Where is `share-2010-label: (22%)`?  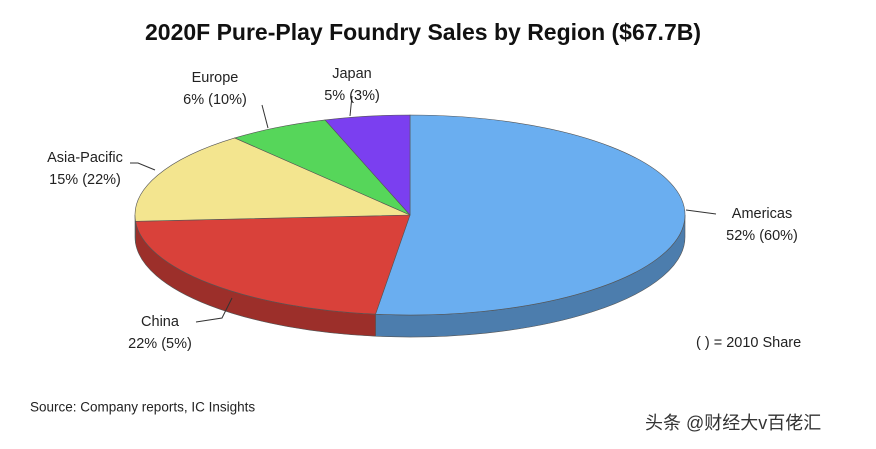
share-2010-label: (22%) is located at coordinates (101, 180).